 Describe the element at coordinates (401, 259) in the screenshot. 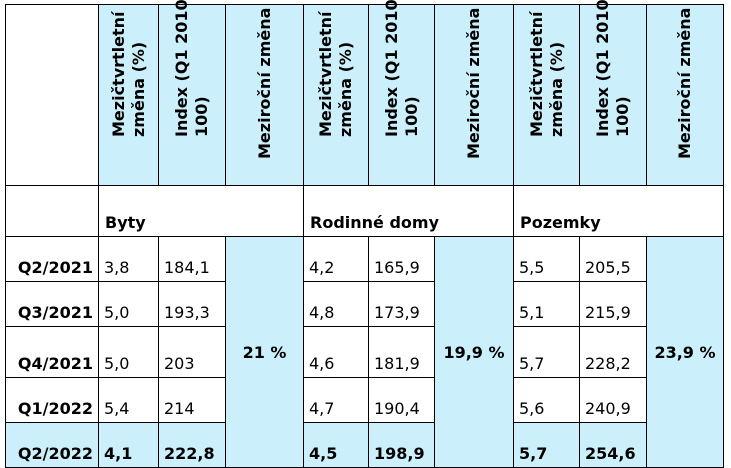

I see `cell-domy-index: 165,9` at that location.